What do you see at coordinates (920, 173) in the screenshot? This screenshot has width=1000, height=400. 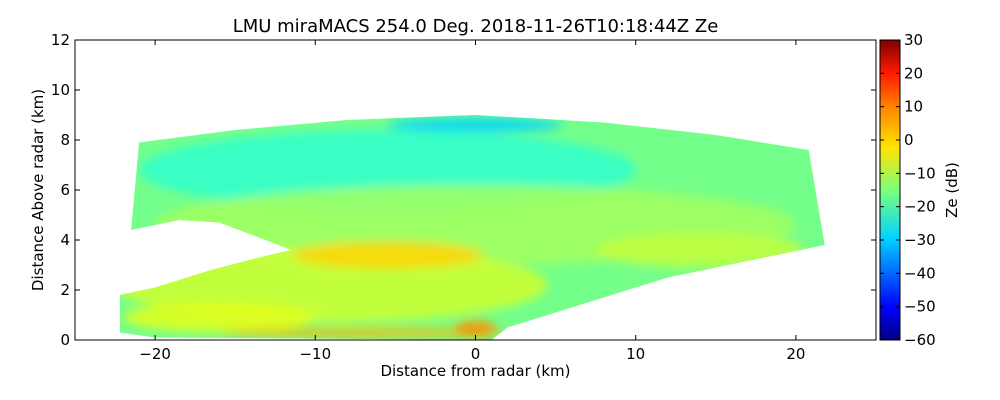 I see `colorbar-tick-label: −10` at bounding box center [920, 173].